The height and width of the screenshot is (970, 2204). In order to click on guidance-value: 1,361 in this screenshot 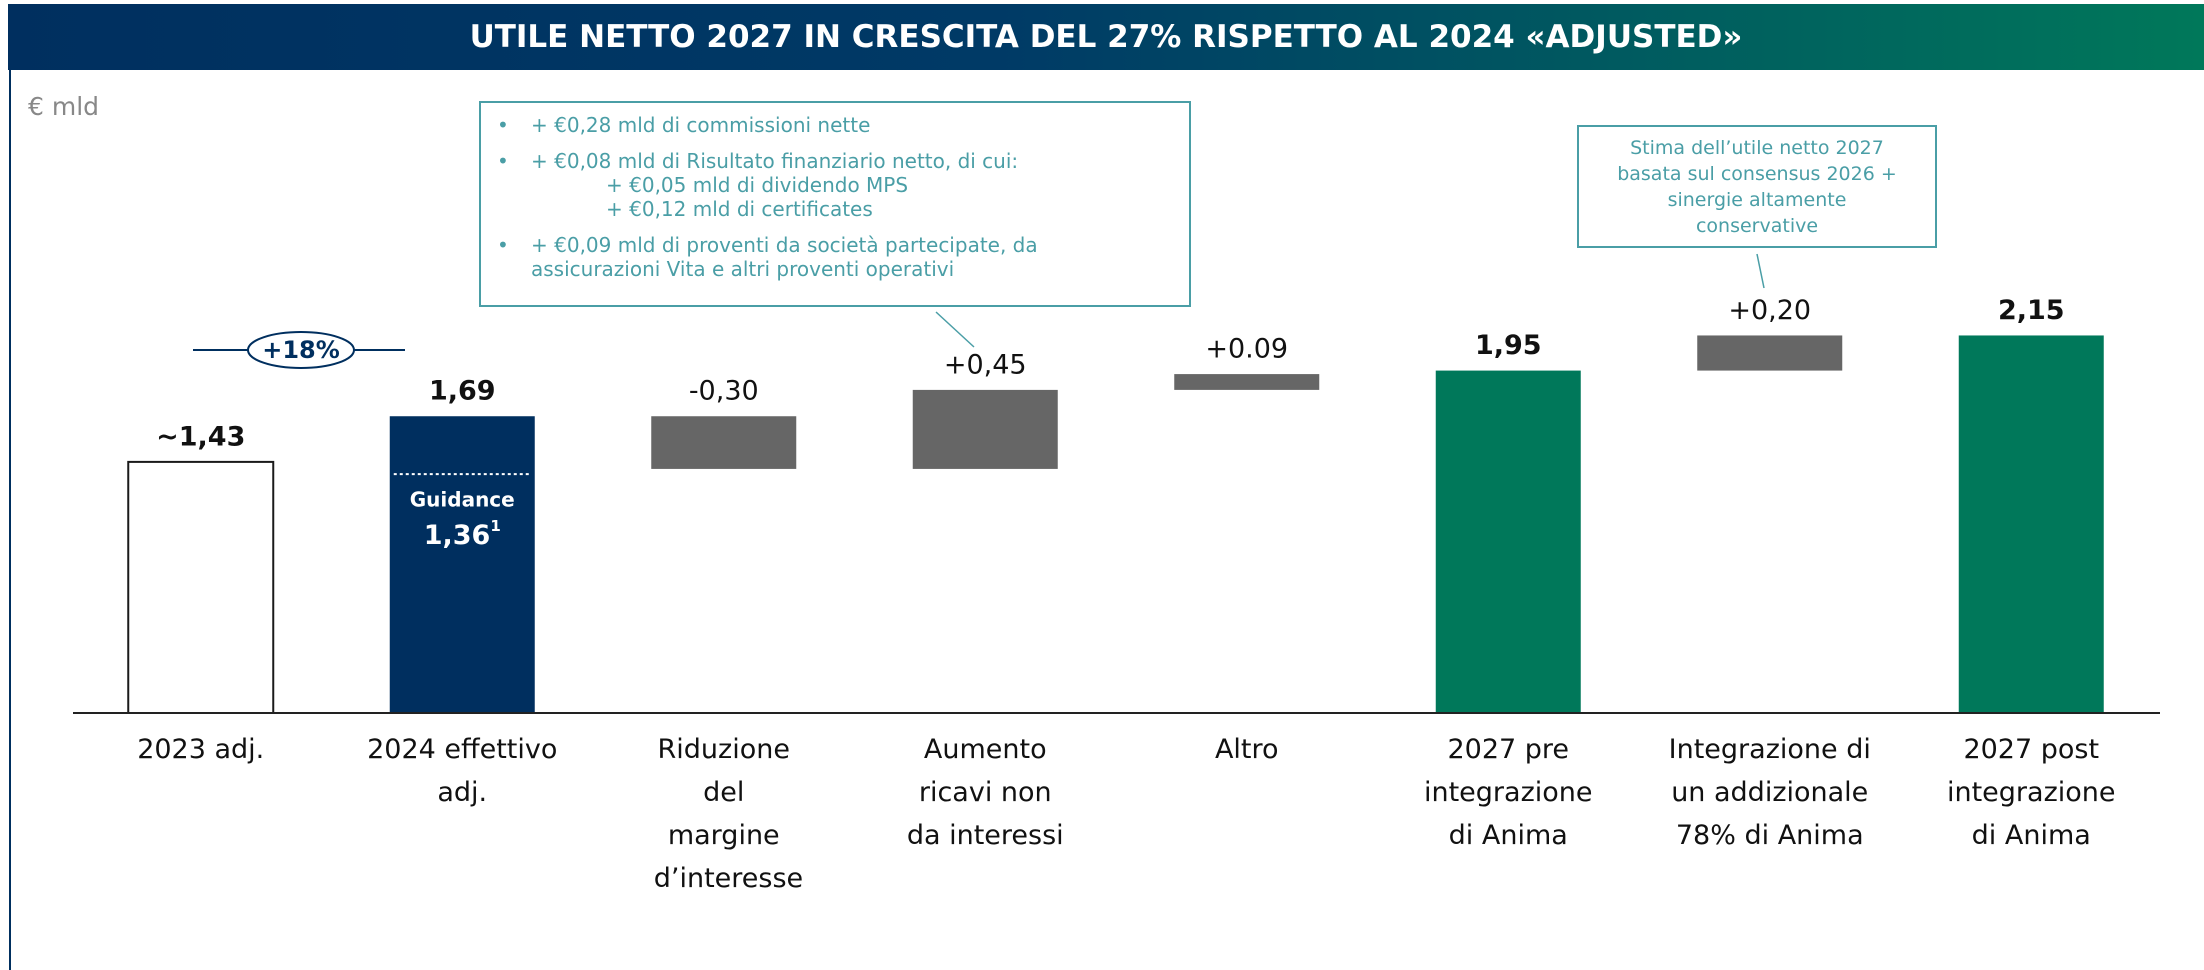, I will do `click(462, 534)`.